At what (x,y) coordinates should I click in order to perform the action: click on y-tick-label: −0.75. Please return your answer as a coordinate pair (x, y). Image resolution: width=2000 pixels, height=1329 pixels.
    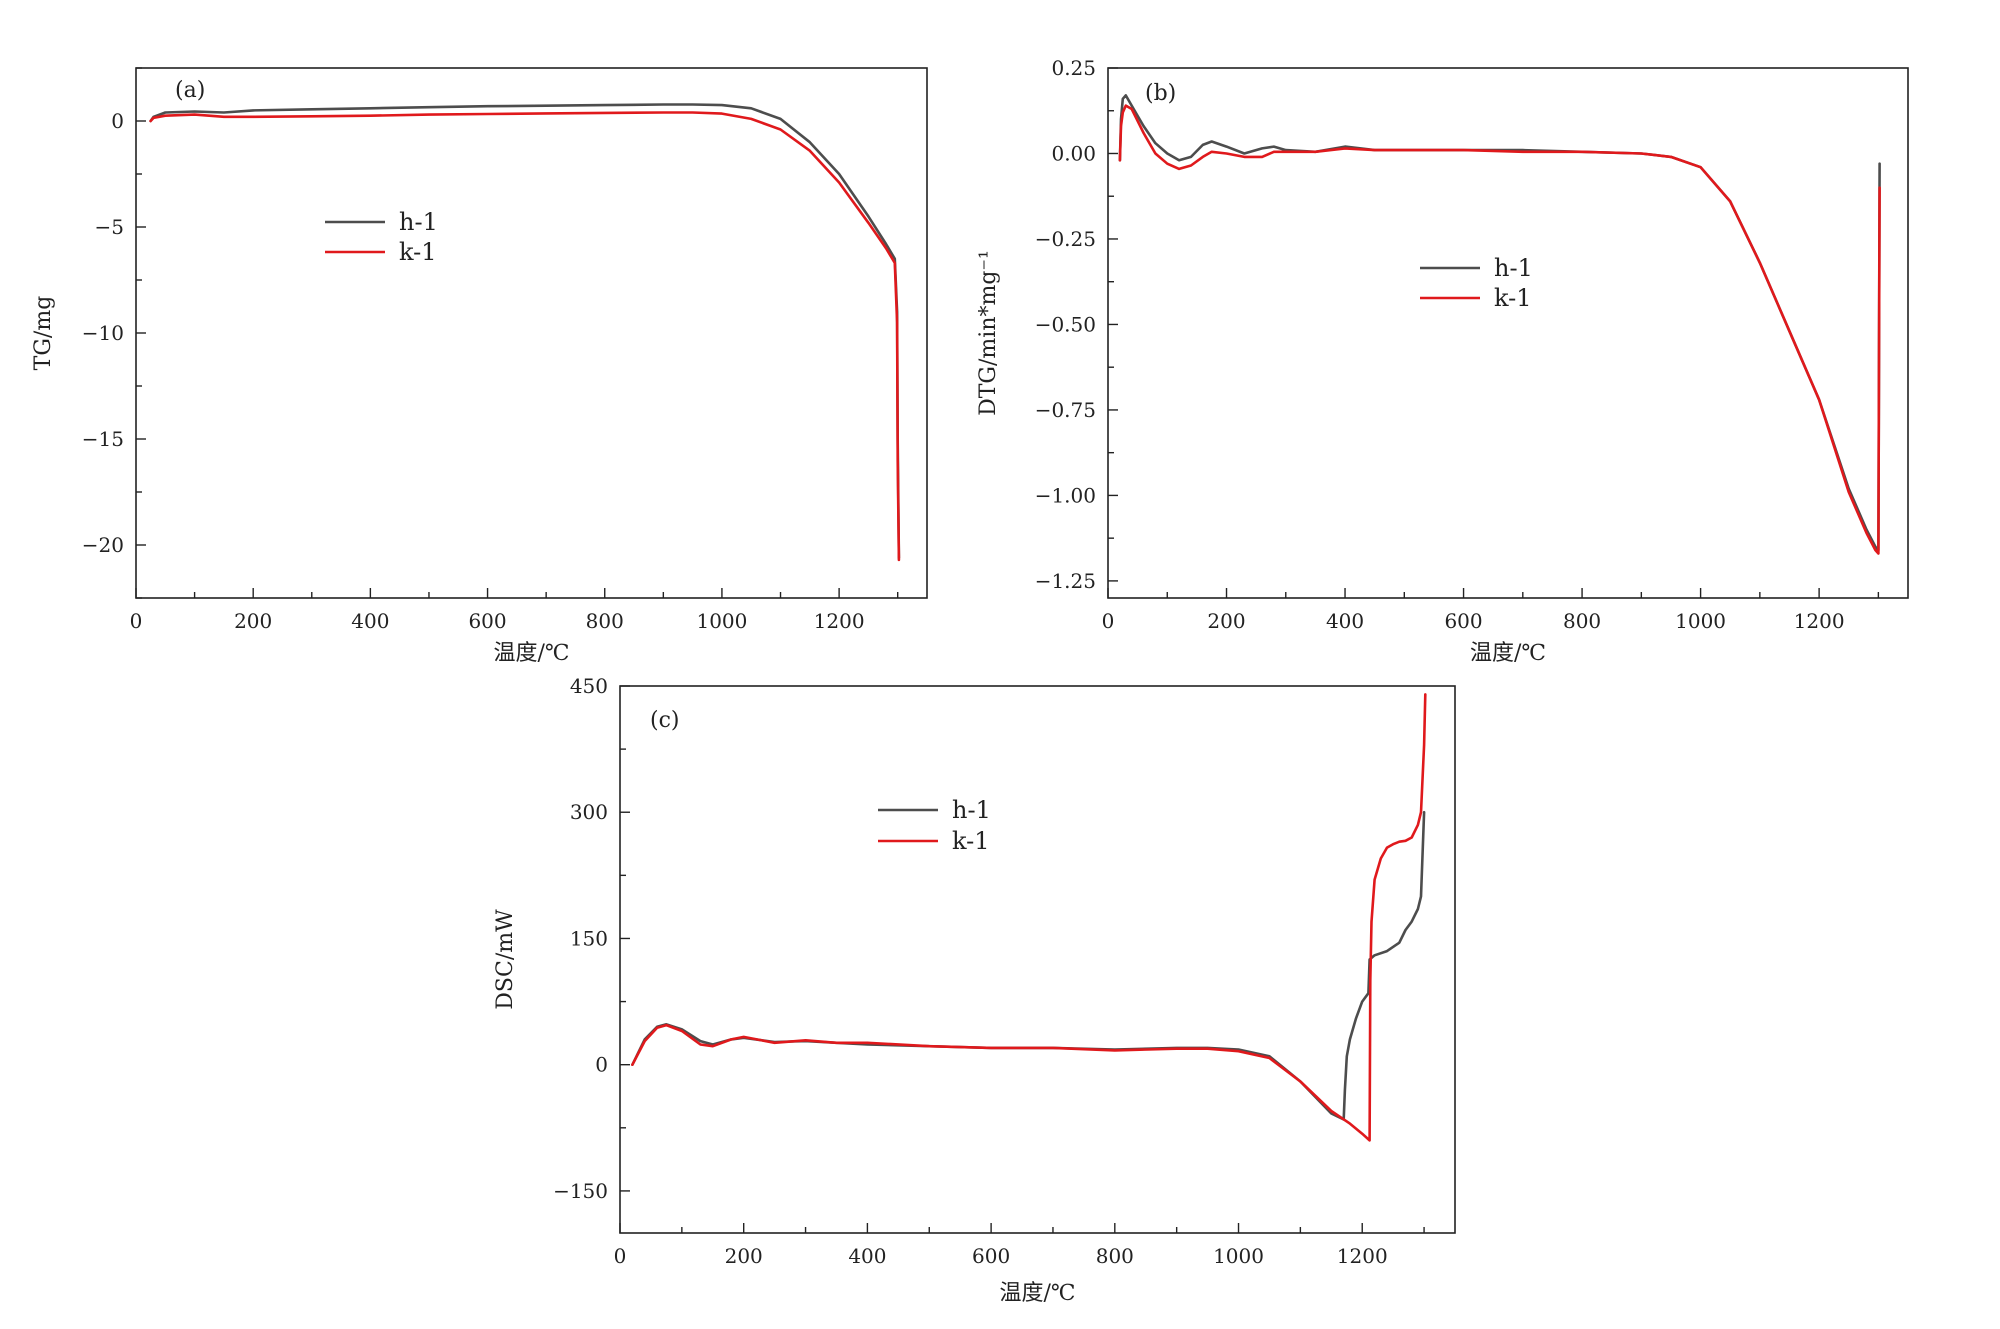
    Looking at the image, I should click on (1065, 410).